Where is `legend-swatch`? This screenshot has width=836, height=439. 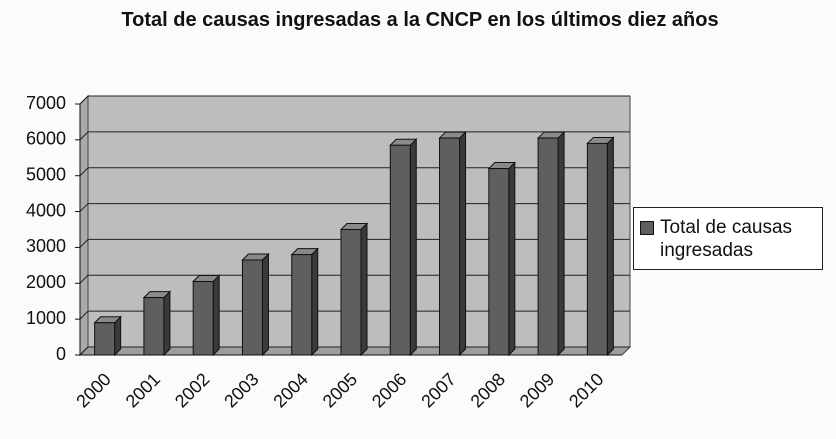
legend-swatch is located at coordinates (647, 228).